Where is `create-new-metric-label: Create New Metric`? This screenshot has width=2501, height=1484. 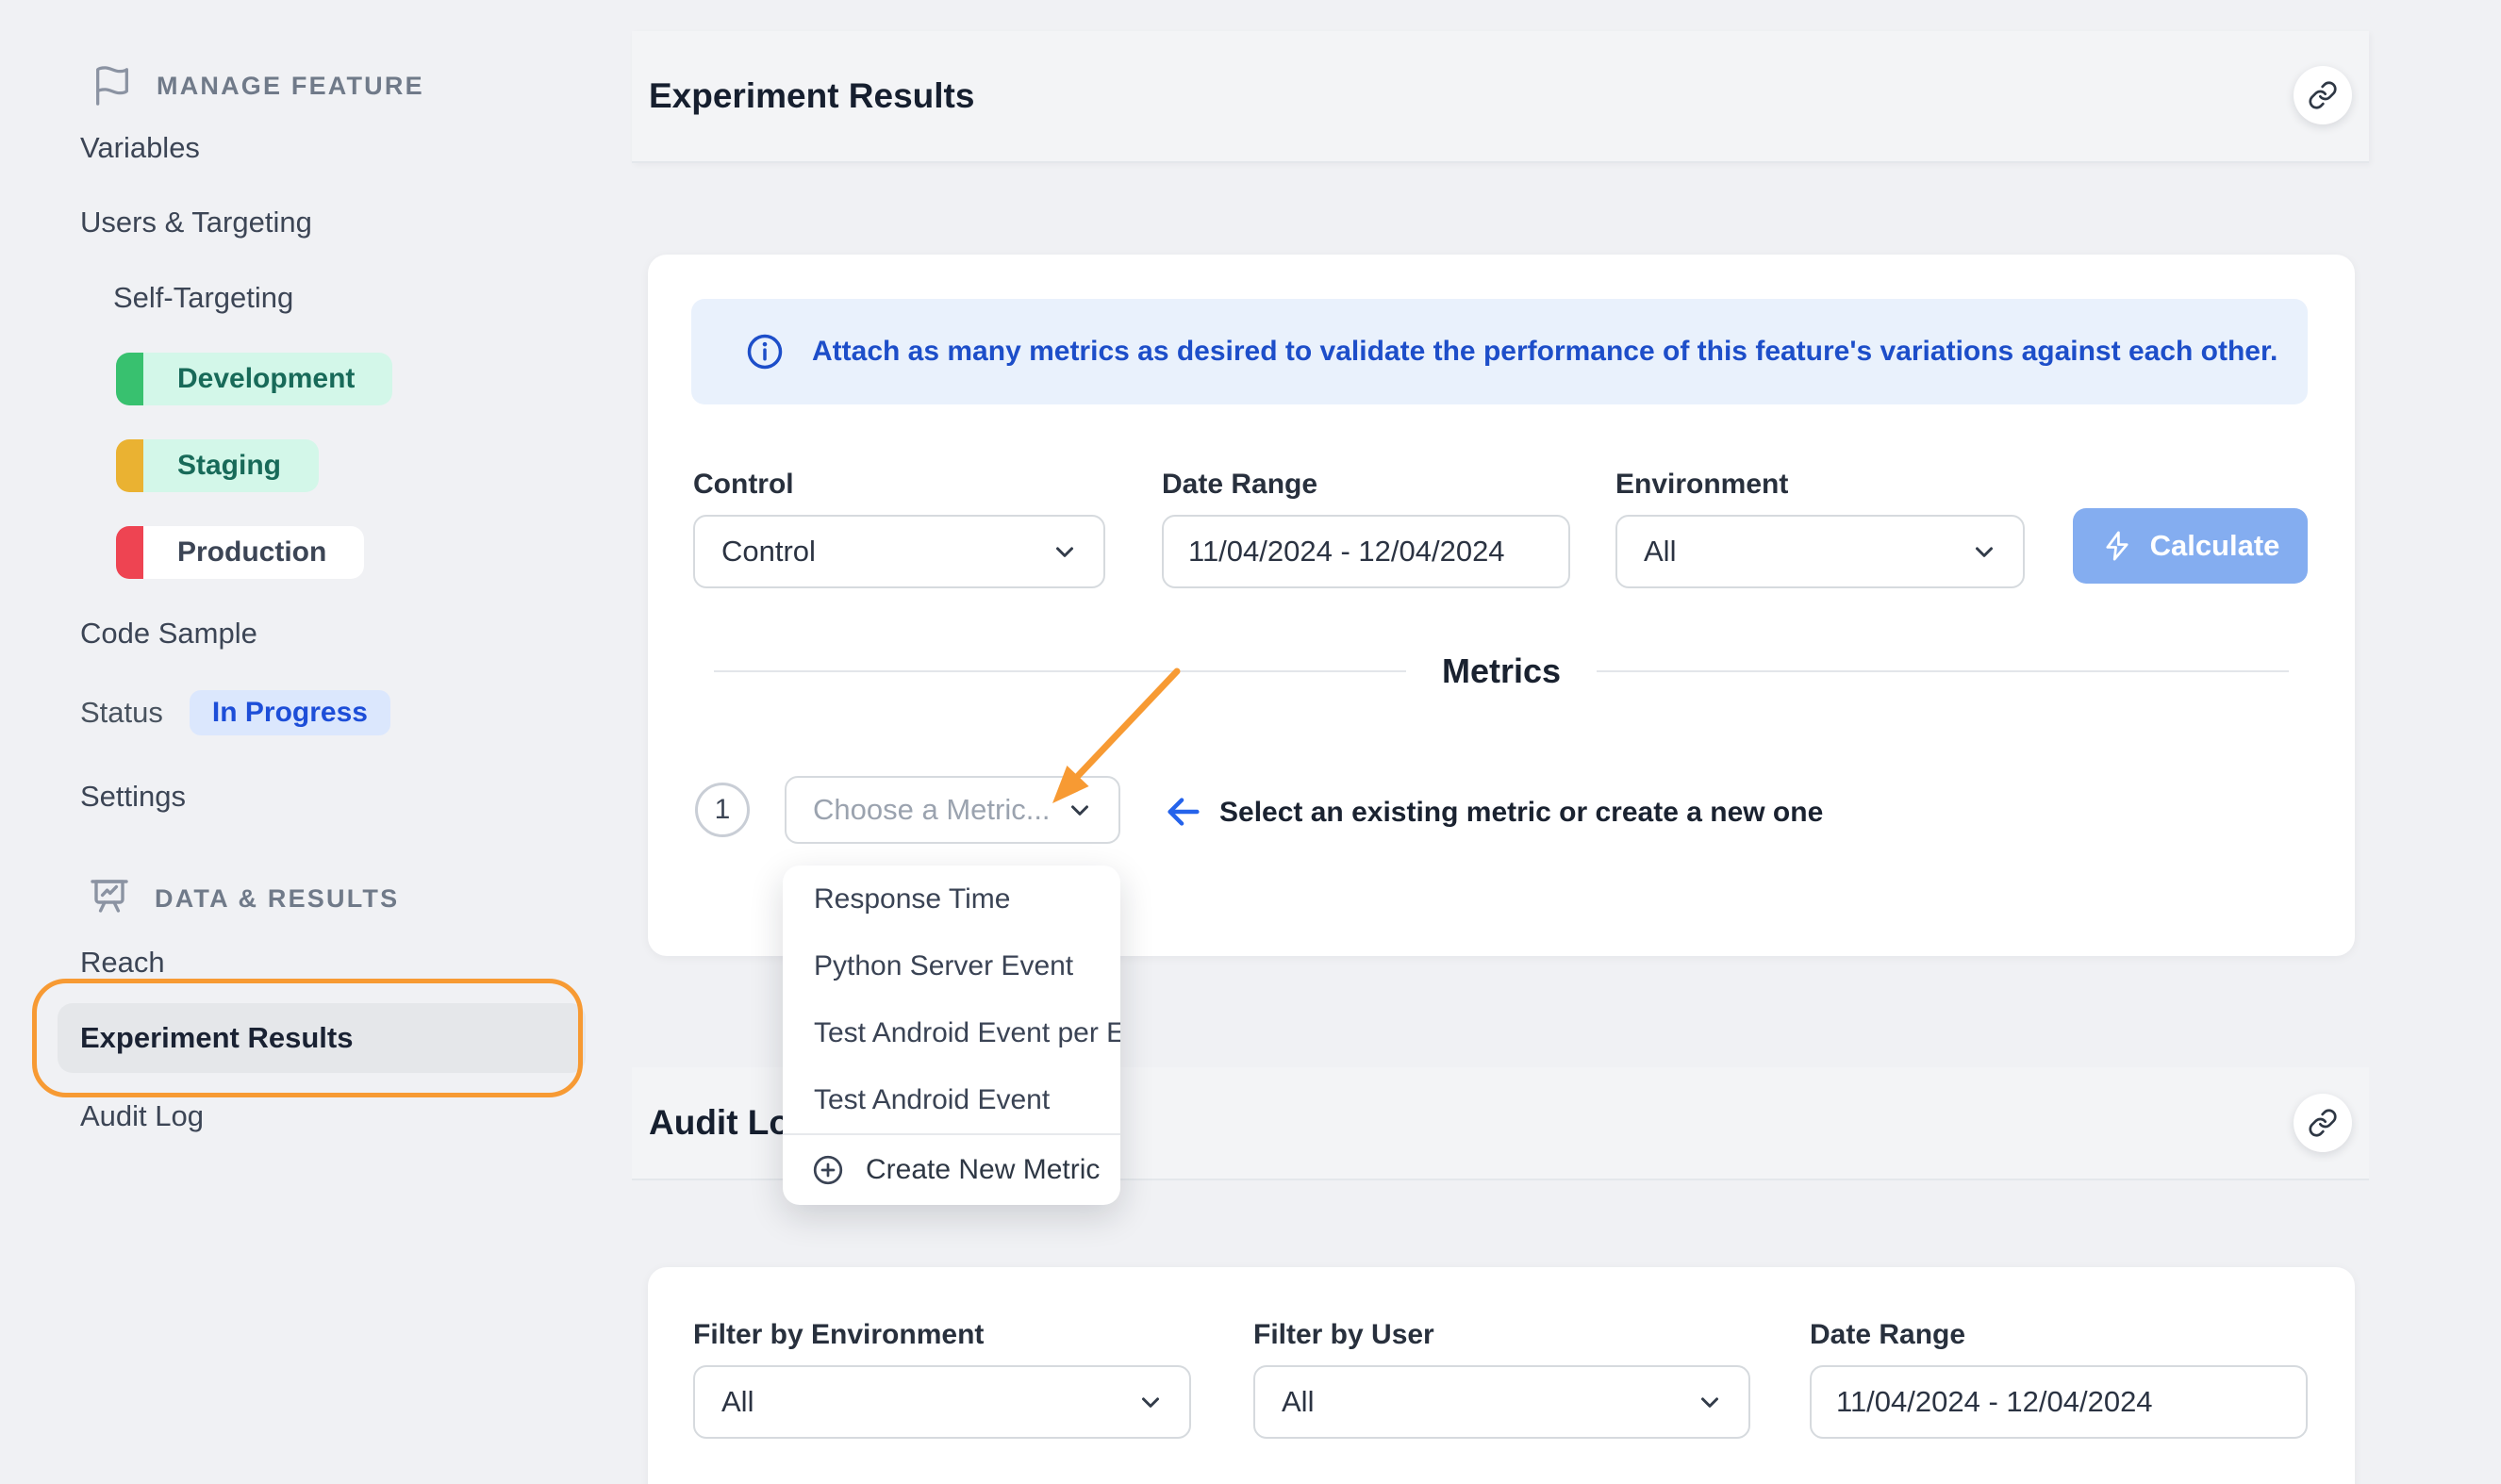
create-new-metric-label: Create New Metric is located at coordinates (983, 1169).